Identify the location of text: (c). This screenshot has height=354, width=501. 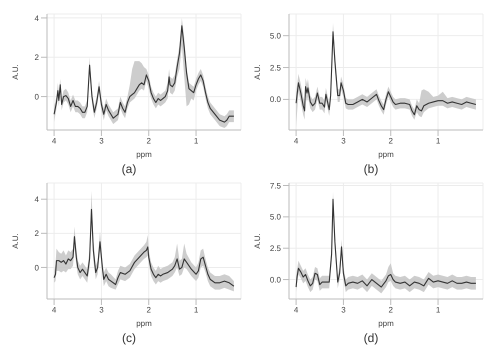
(129, 338).